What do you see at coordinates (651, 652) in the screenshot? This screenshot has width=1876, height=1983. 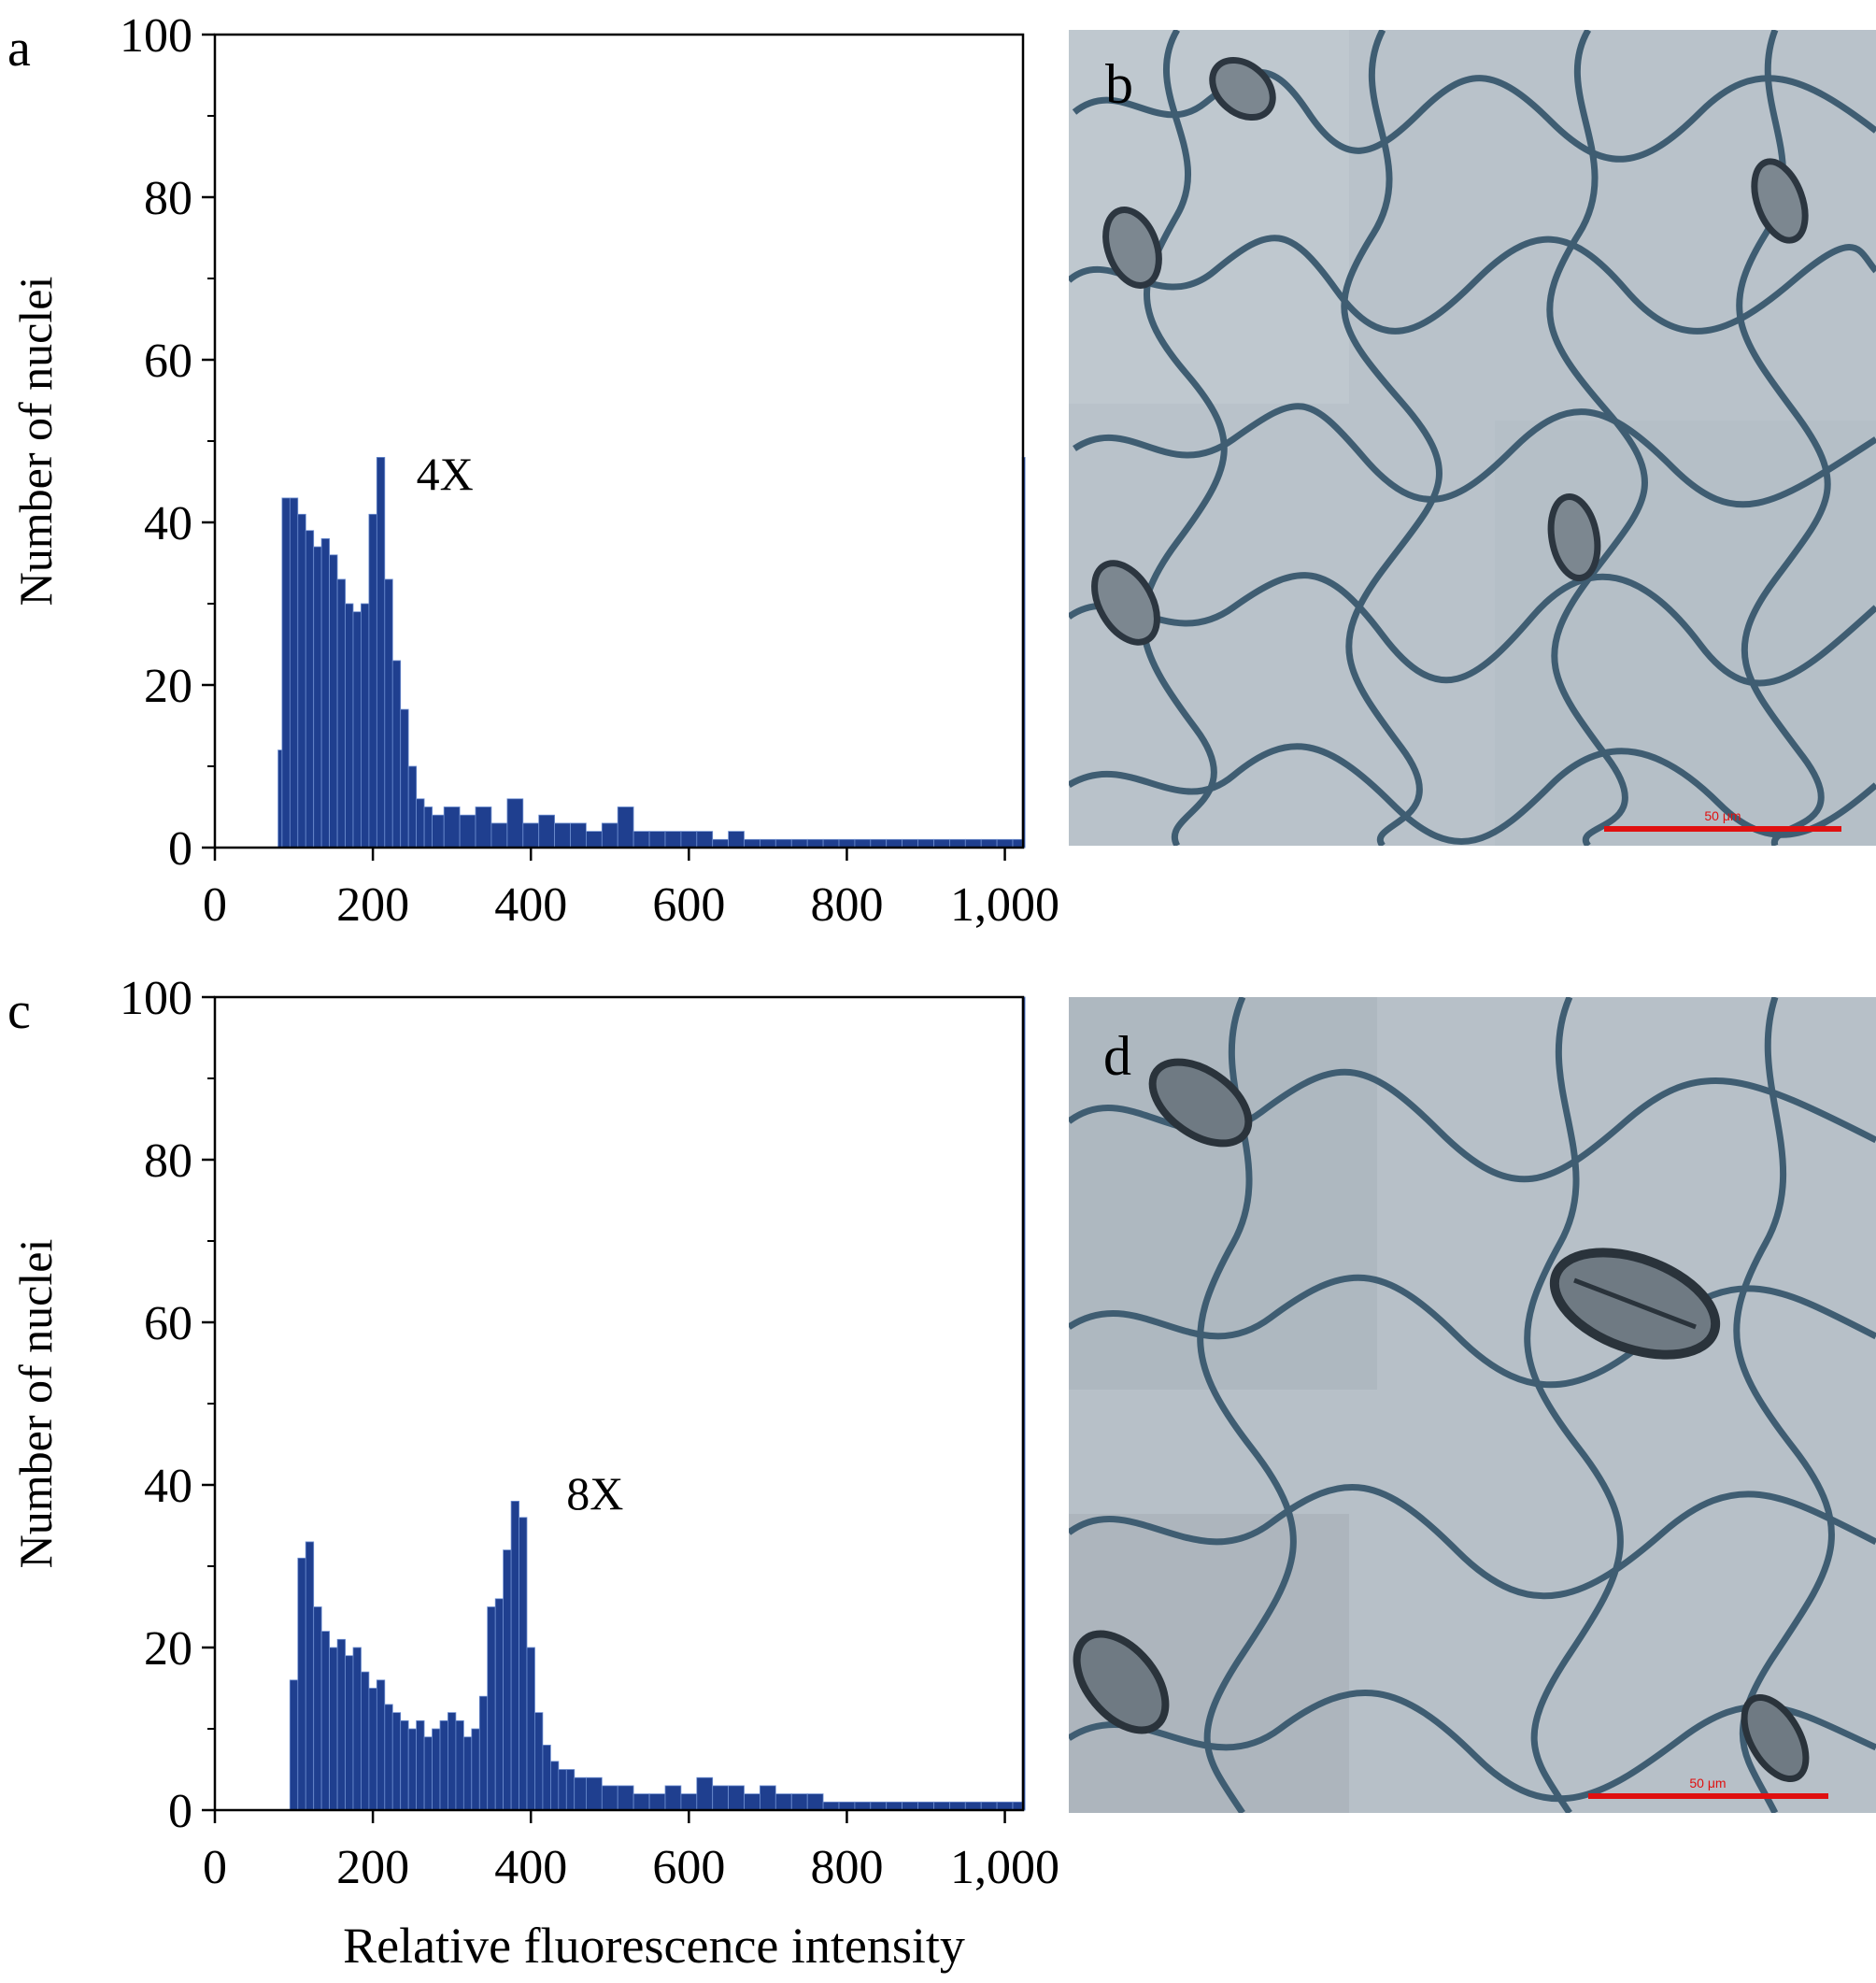 I see `histogram-bars-a` at bounding box center [651, 652].